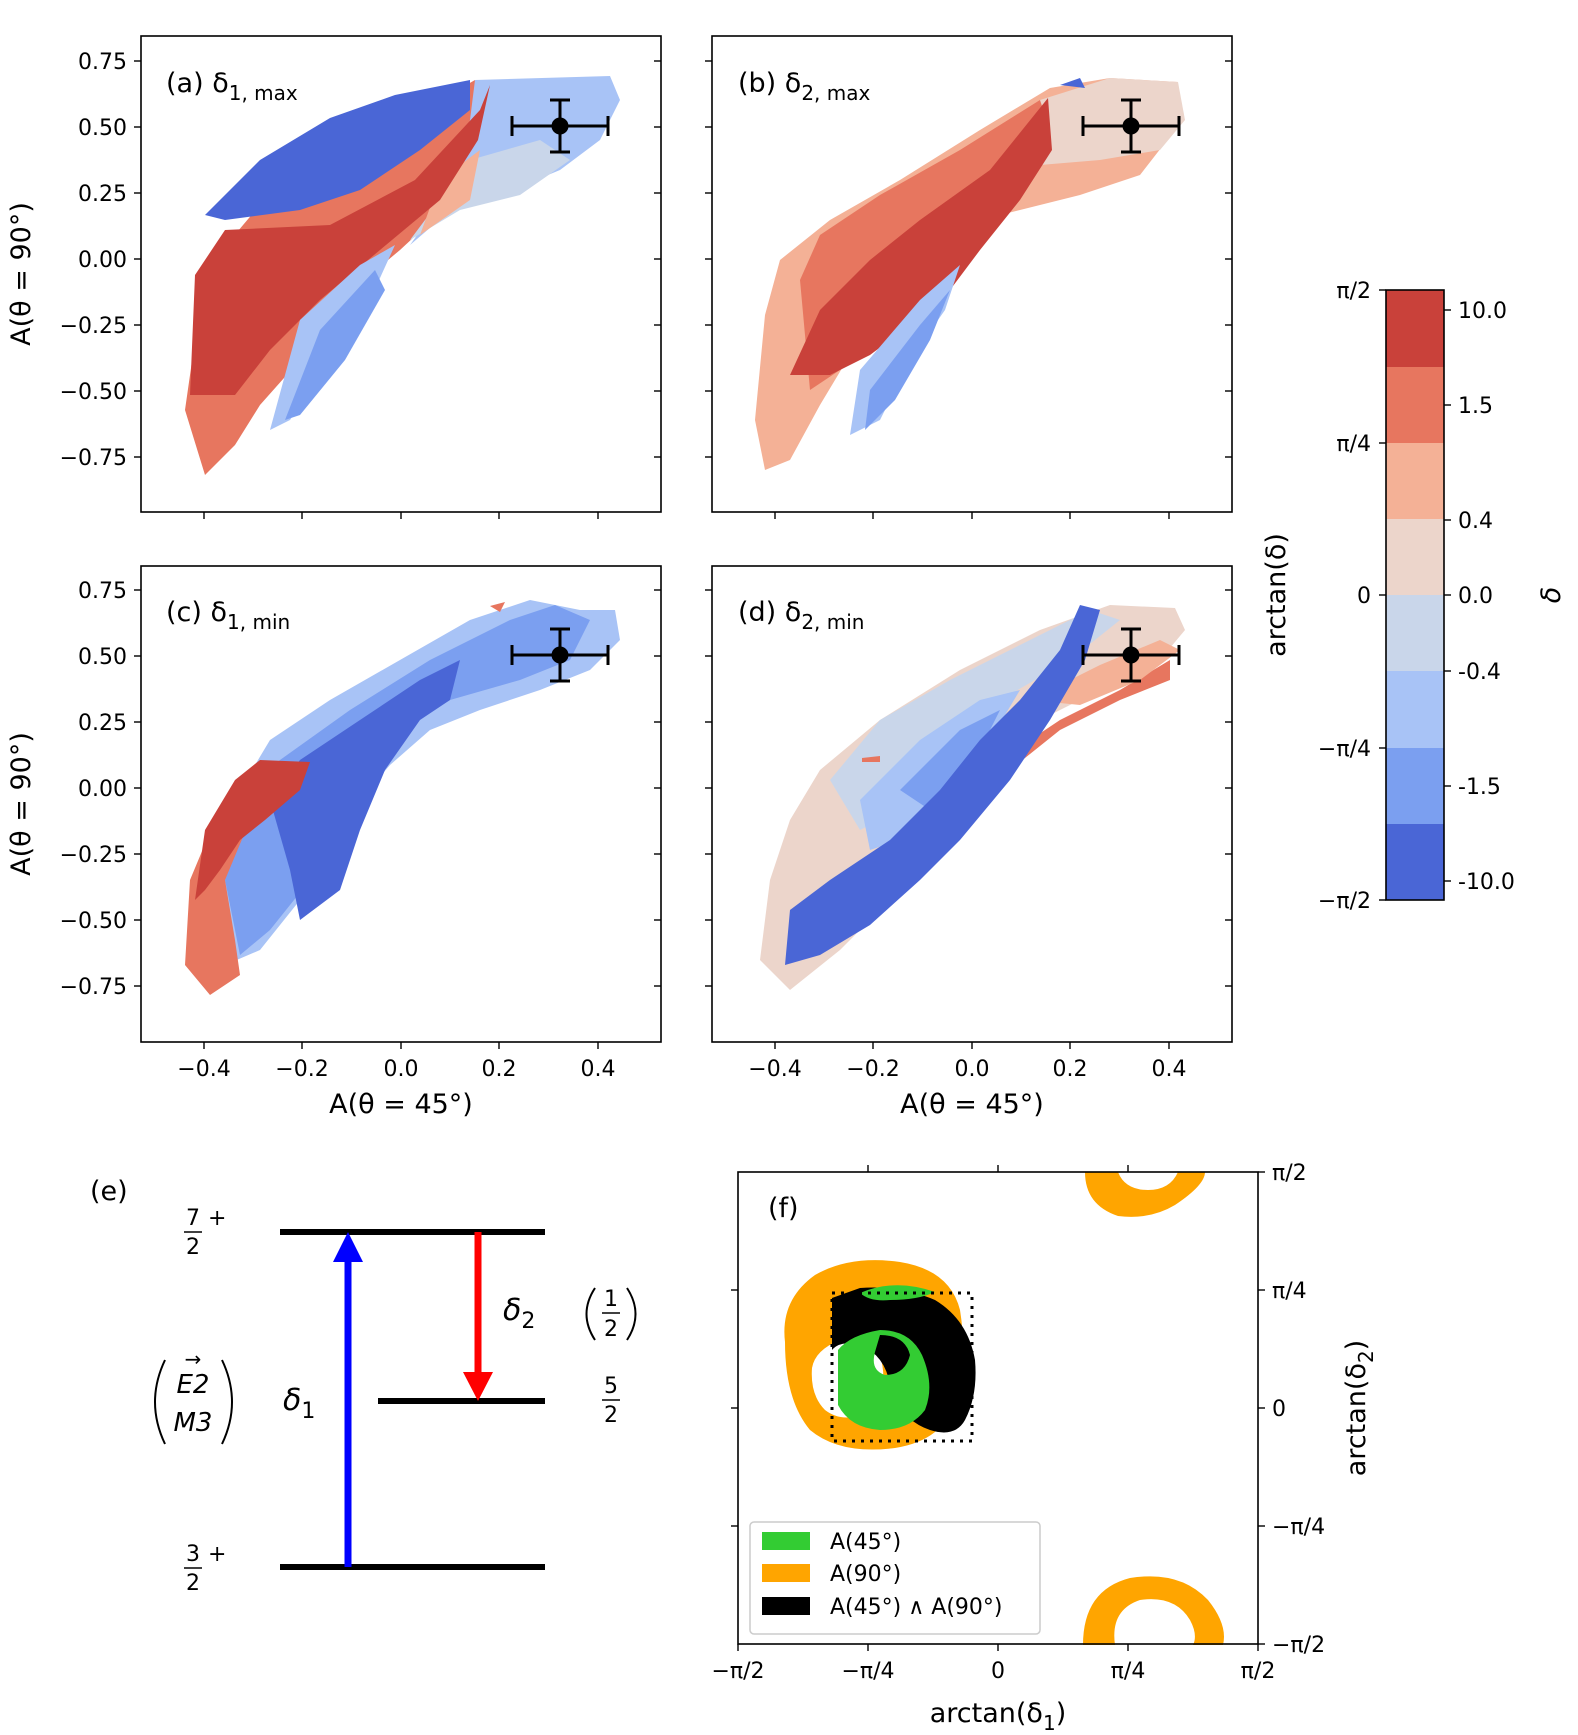 The width and height of the screenshot is (1578, 1735). I want to click on cb-right-tick: 0.0, so click(1475, 596).